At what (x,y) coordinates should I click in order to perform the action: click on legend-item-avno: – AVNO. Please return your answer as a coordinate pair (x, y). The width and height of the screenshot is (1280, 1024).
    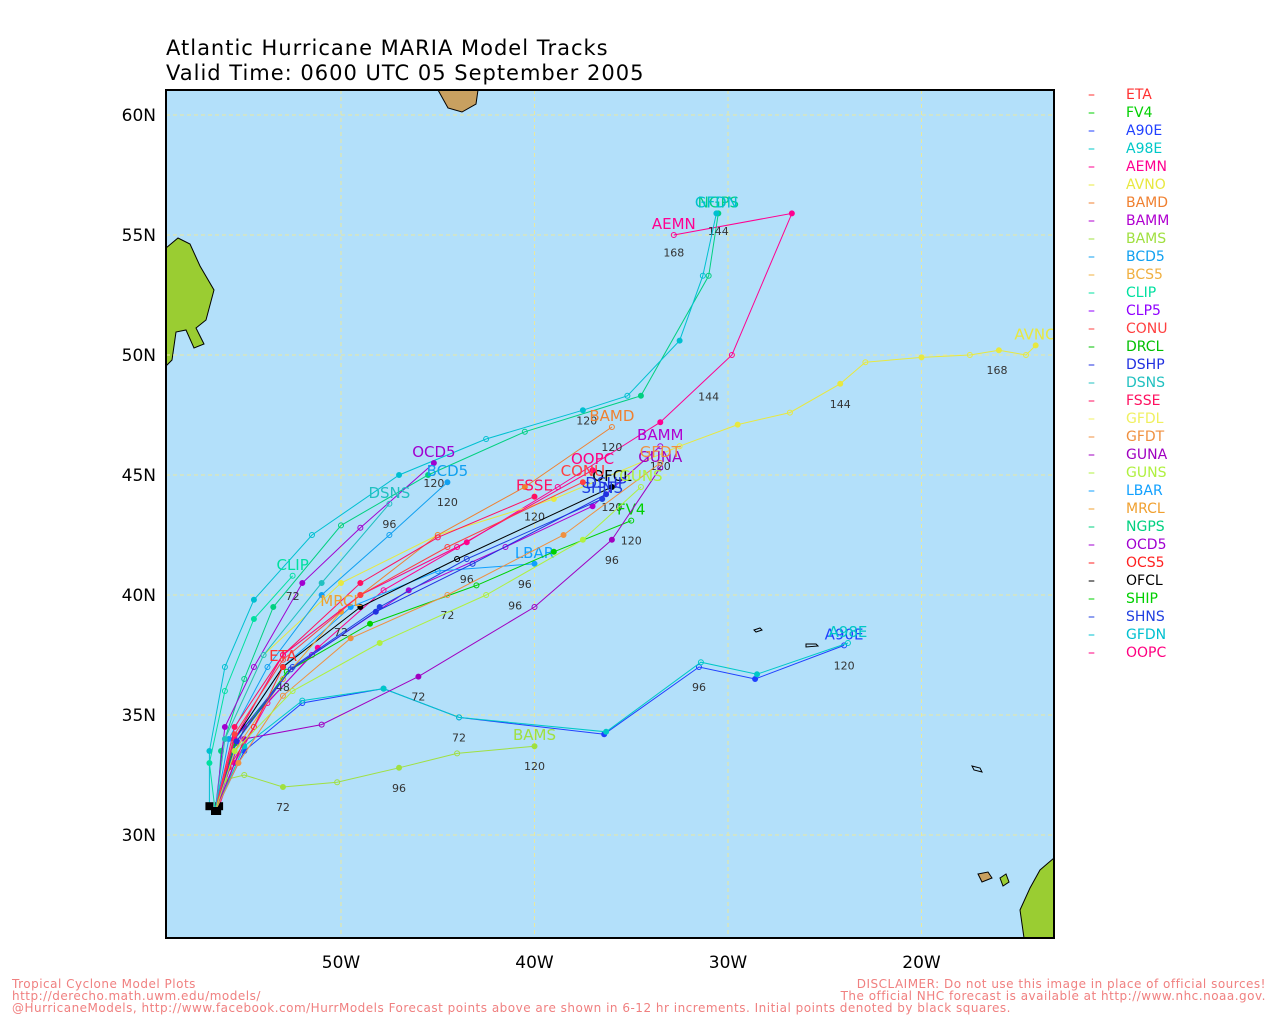
    Looking at the image, I should click on (1183, 185).